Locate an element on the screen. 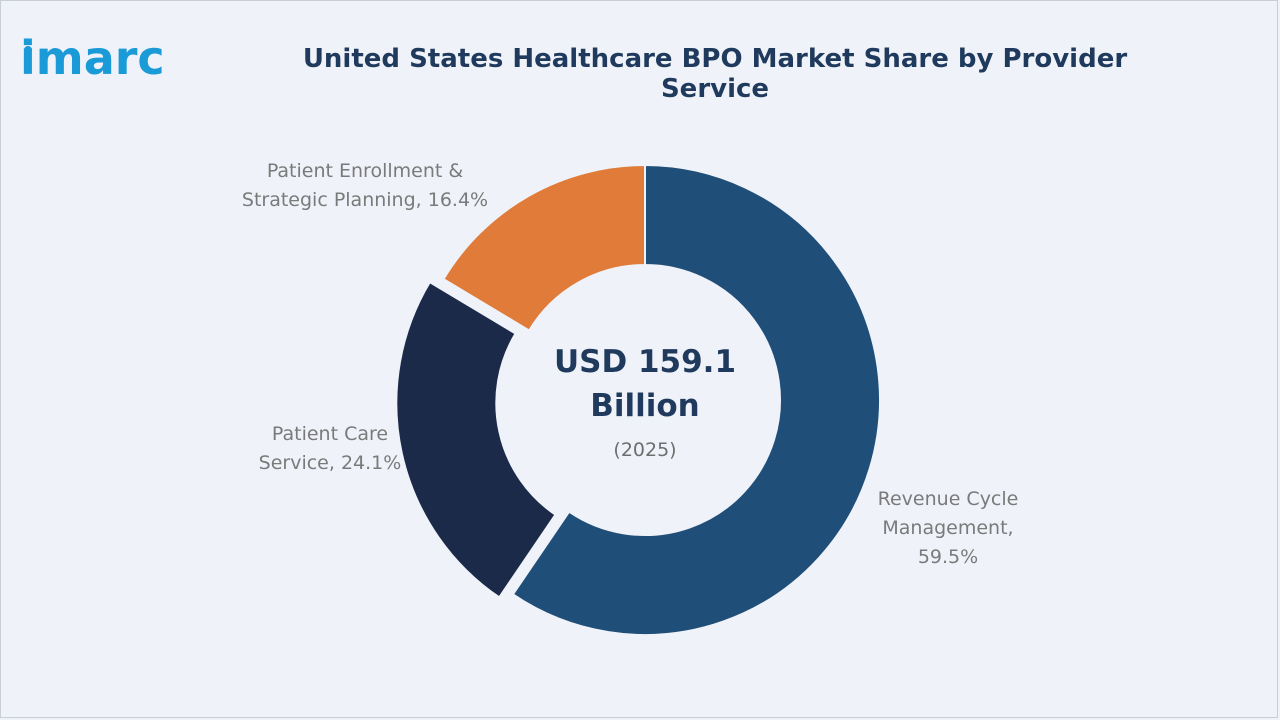 This screenshot has width=1280, height=720. center-year: (2025) is located at coordinates (644, 450).